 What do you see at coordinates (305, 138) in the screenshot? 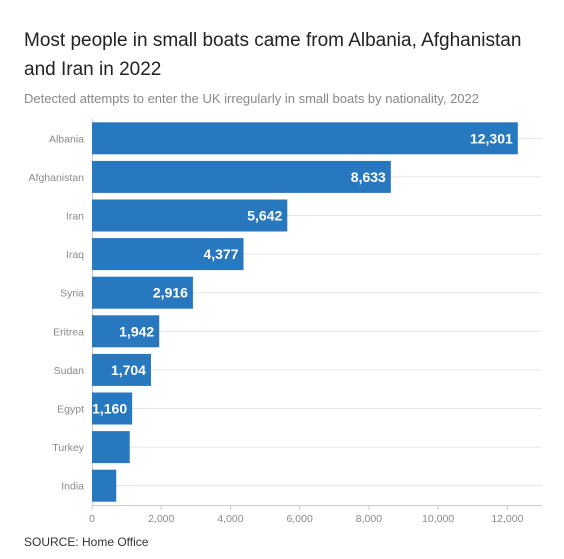
I see `bar-albania` at bounding box center [305, 138].